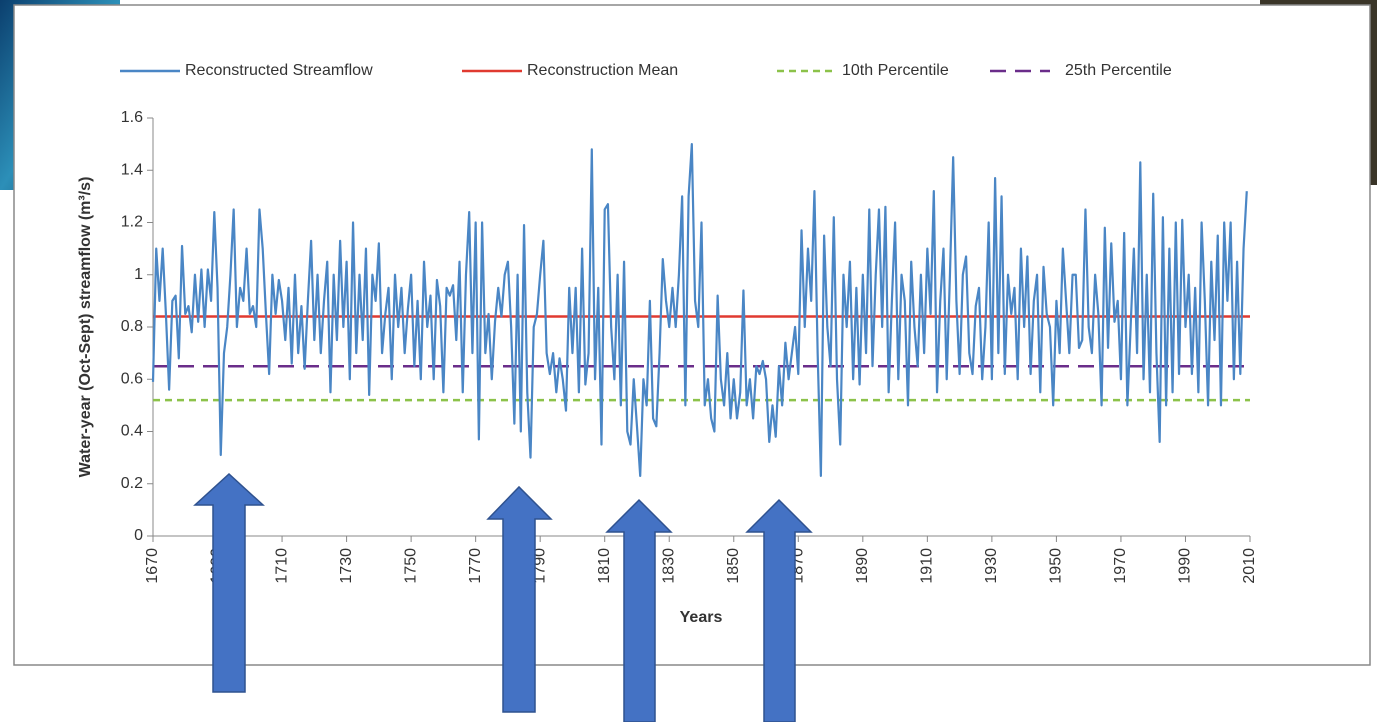 This screenshot has height=722, width=1377. I want to click on y-tick-label: 1, so click(138, 274).